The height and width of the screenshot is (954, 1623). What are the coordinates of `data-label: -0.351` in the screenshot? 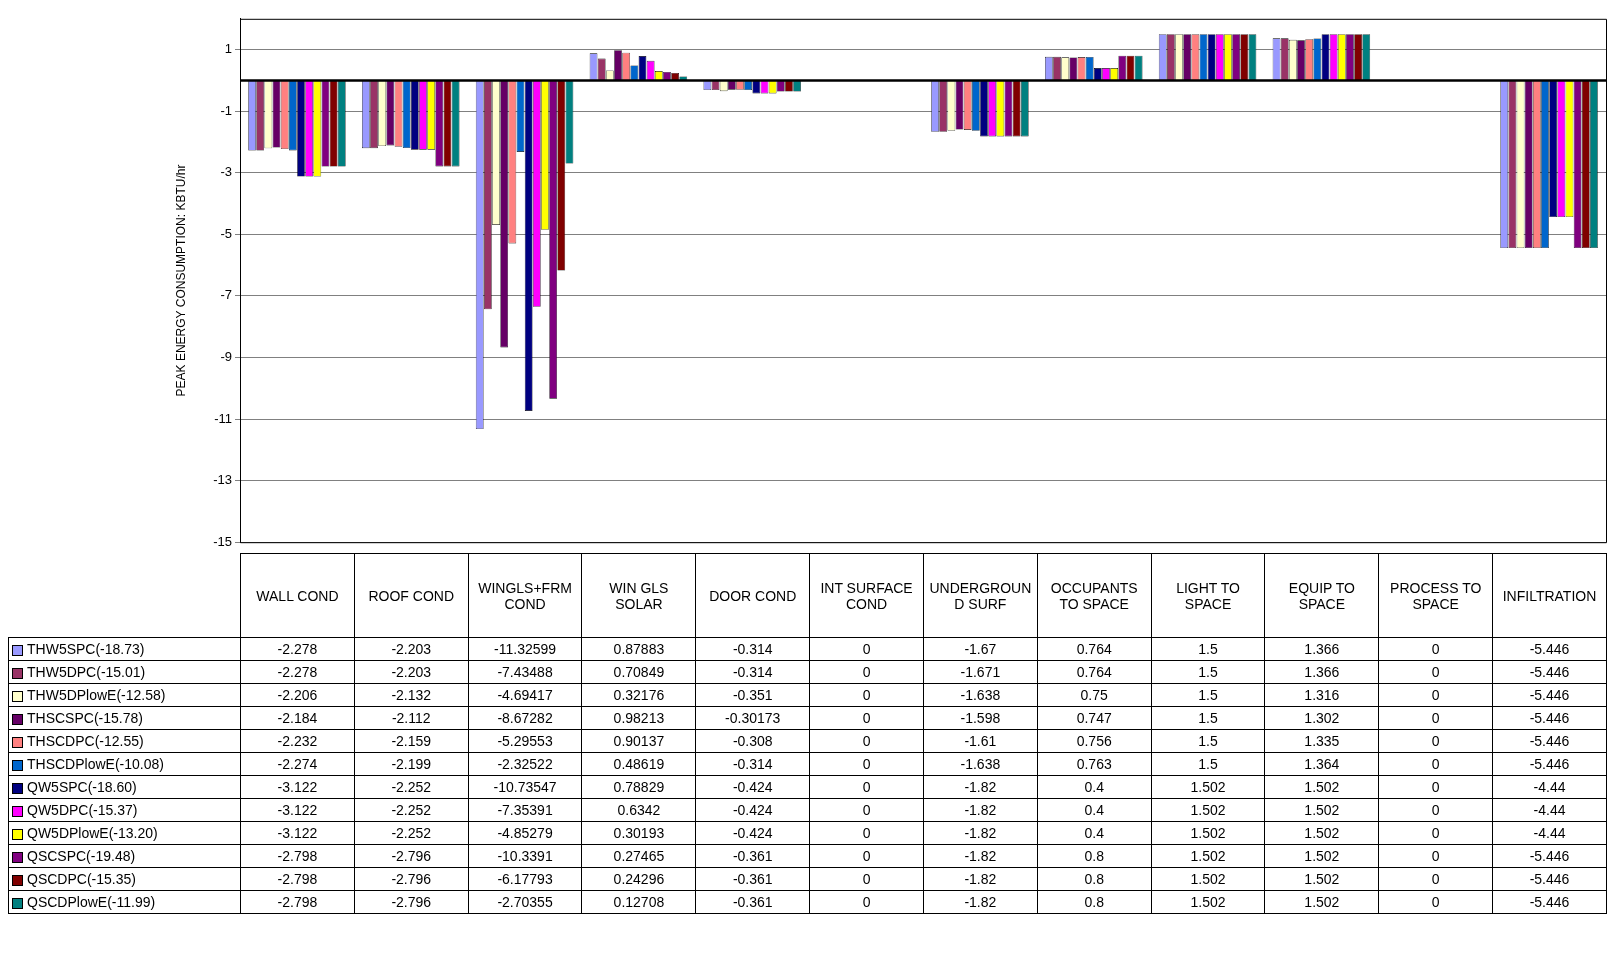 It's located at (752, 695).